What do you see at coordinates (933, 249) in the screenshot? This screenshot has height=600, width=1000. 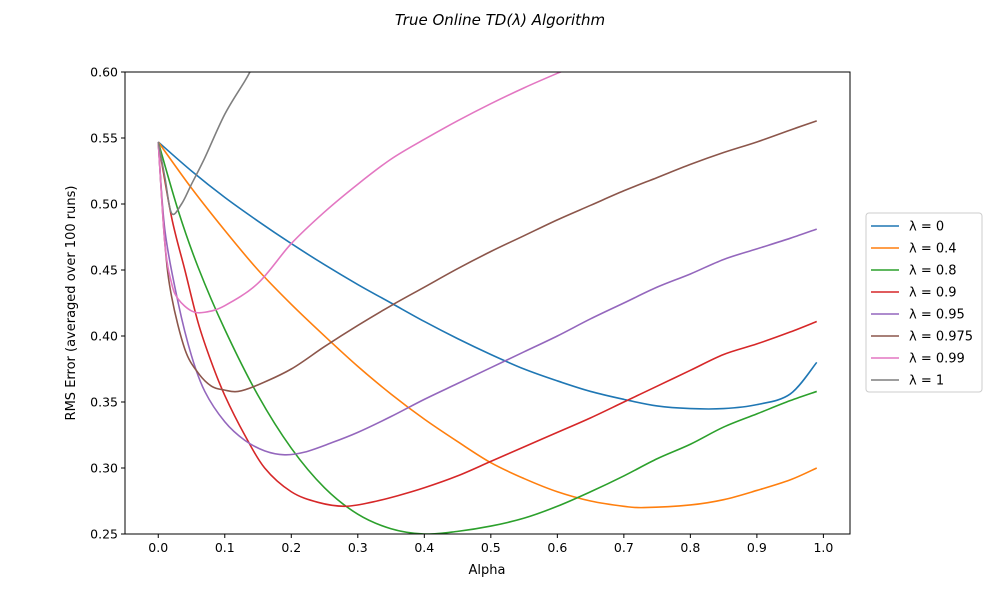 I see `legend-entry: λ = 0.4` at bounding box center [933, 249].